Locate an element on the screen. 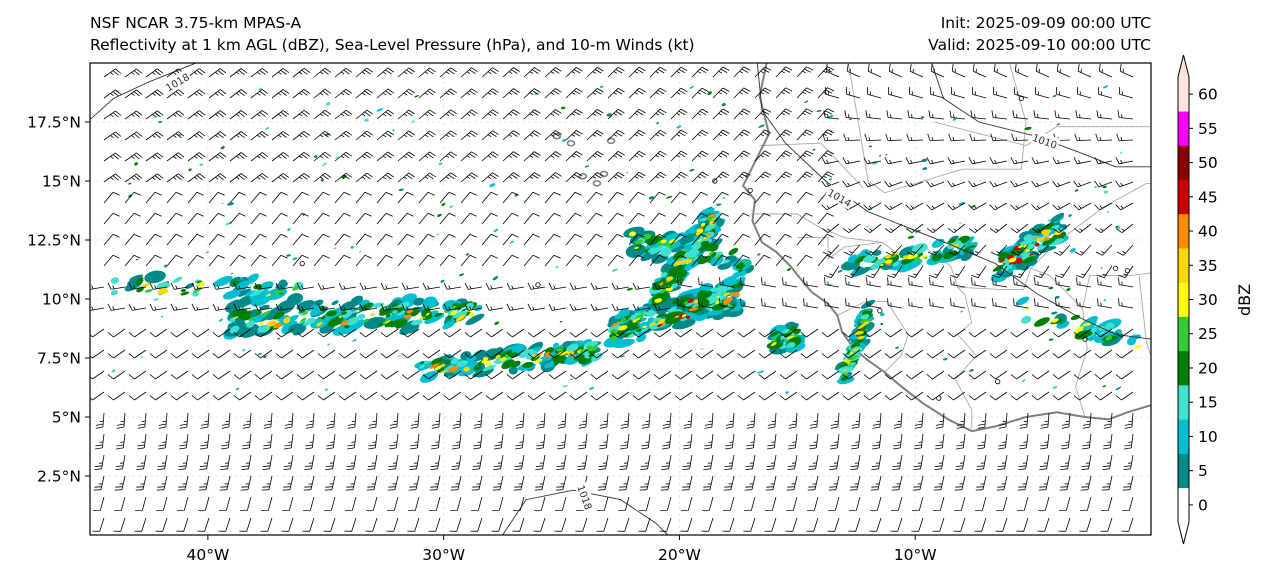 The image size is (1268, 580). colorbar-max-extend is located at coordinates (1183, 66).